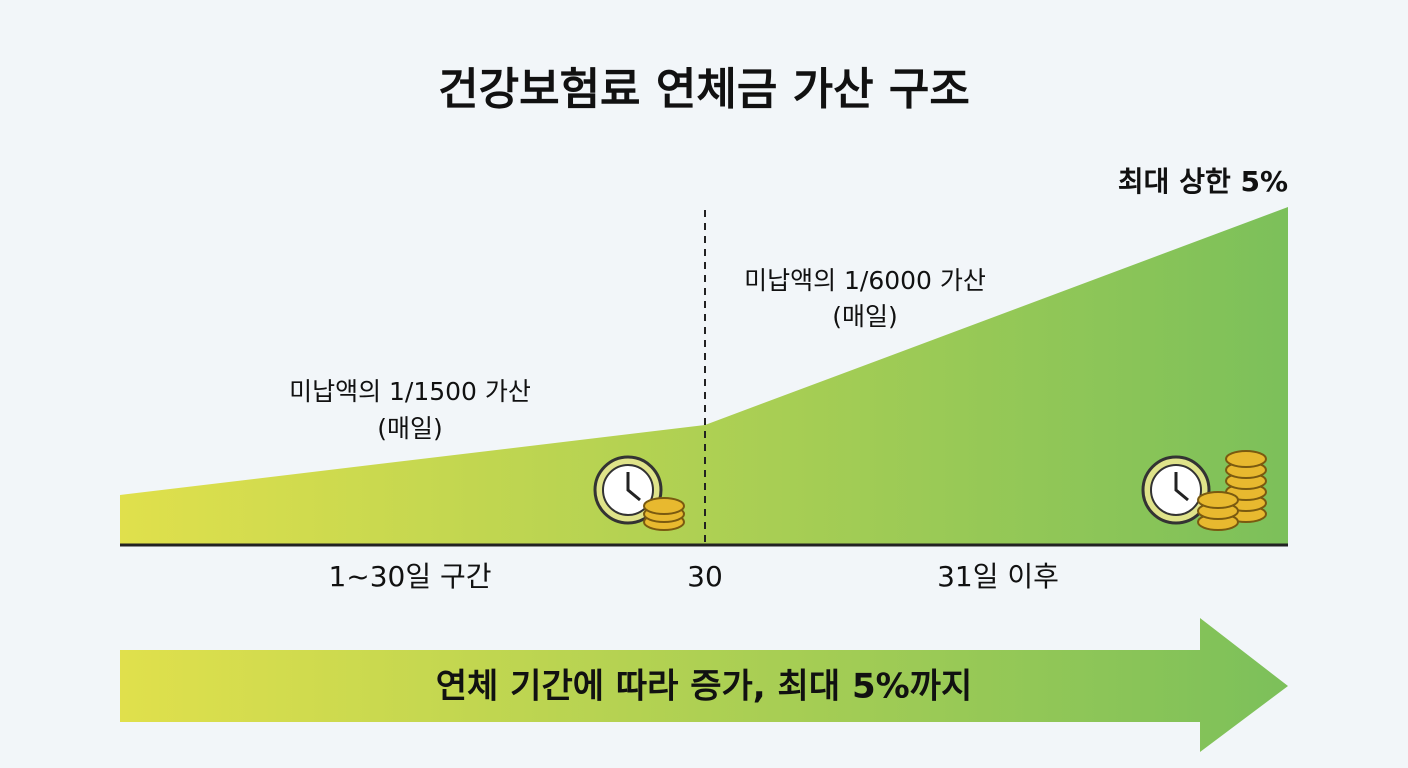  What do you see at coordinates (1203, 181) in the screenshot?
I see `cap-label: 최대 상한 5%` at bounding box center [1203, 181].